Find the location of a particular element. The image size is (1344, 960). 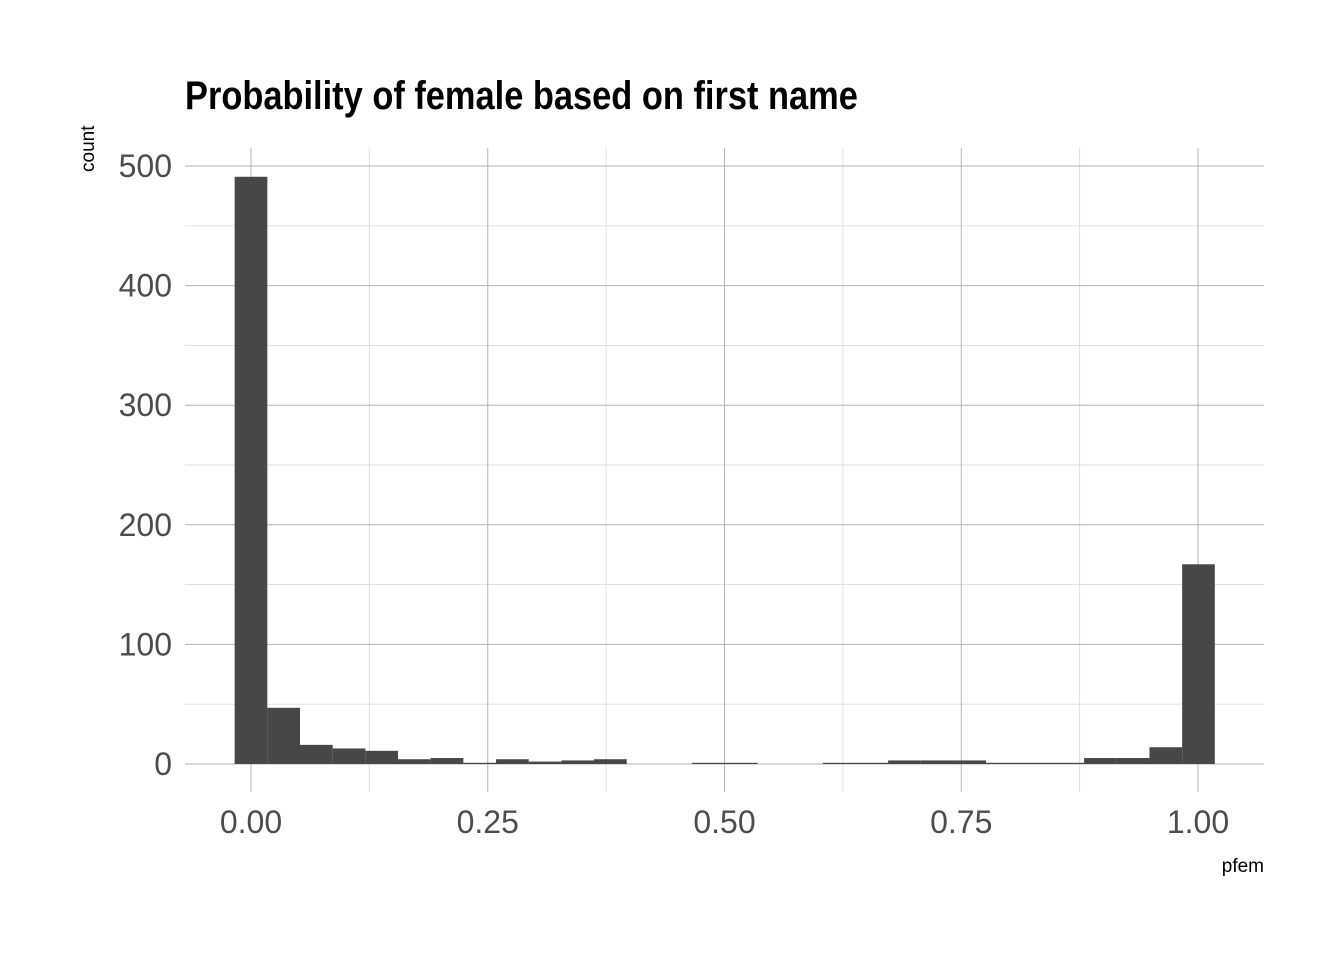

x-axis-label: pfem is located at coordinates (1242, 866).